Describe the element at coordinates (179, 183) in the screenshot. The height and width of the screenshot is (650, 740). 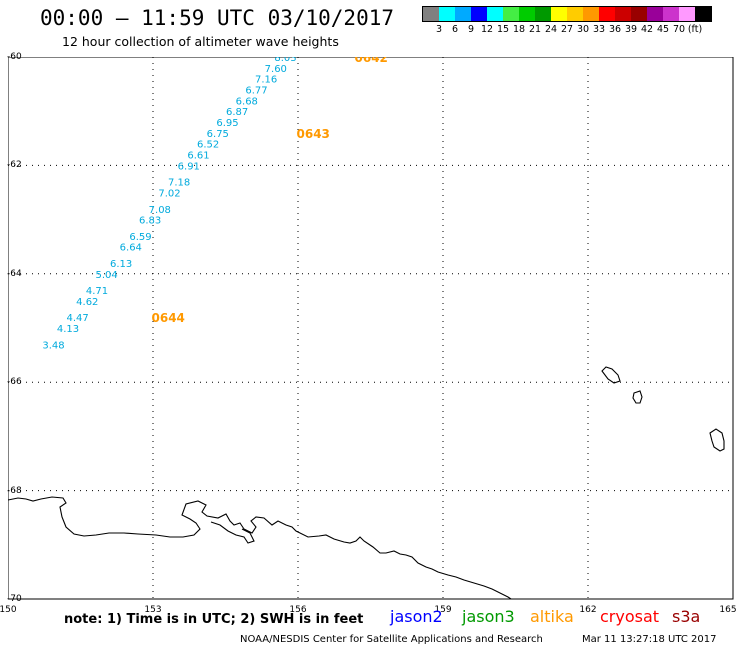
I see `swh-value-label: 7.18` at that location.